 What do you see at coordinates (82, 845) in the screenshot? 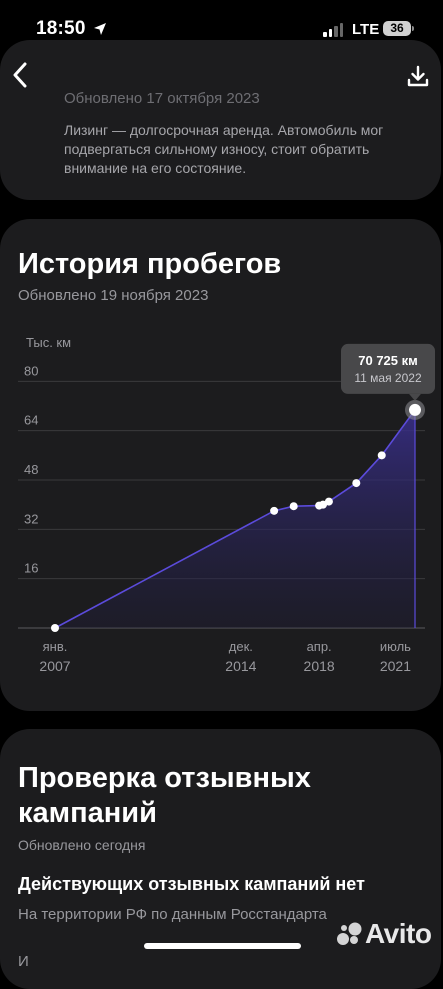
I see `recall-updated: Обновлено сегодня` at bounding box center [82, 845].